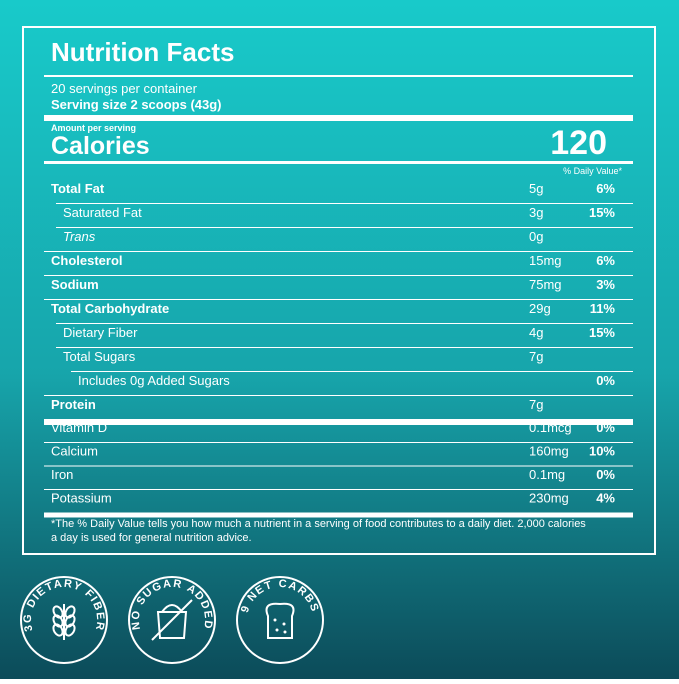 The height and width of the screenshot is (684, 679). I want to click on nutrient-amount: 0.1mg, so click(547, 474).